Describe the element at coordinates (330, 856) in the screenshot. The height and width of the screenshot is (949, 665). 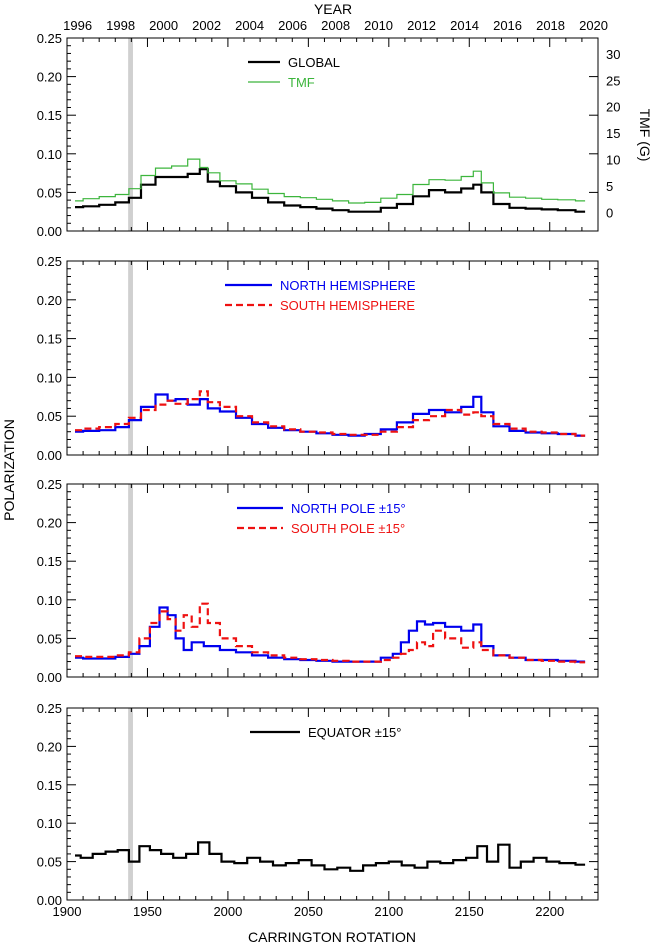
I see `series-line-equator-` at that location.